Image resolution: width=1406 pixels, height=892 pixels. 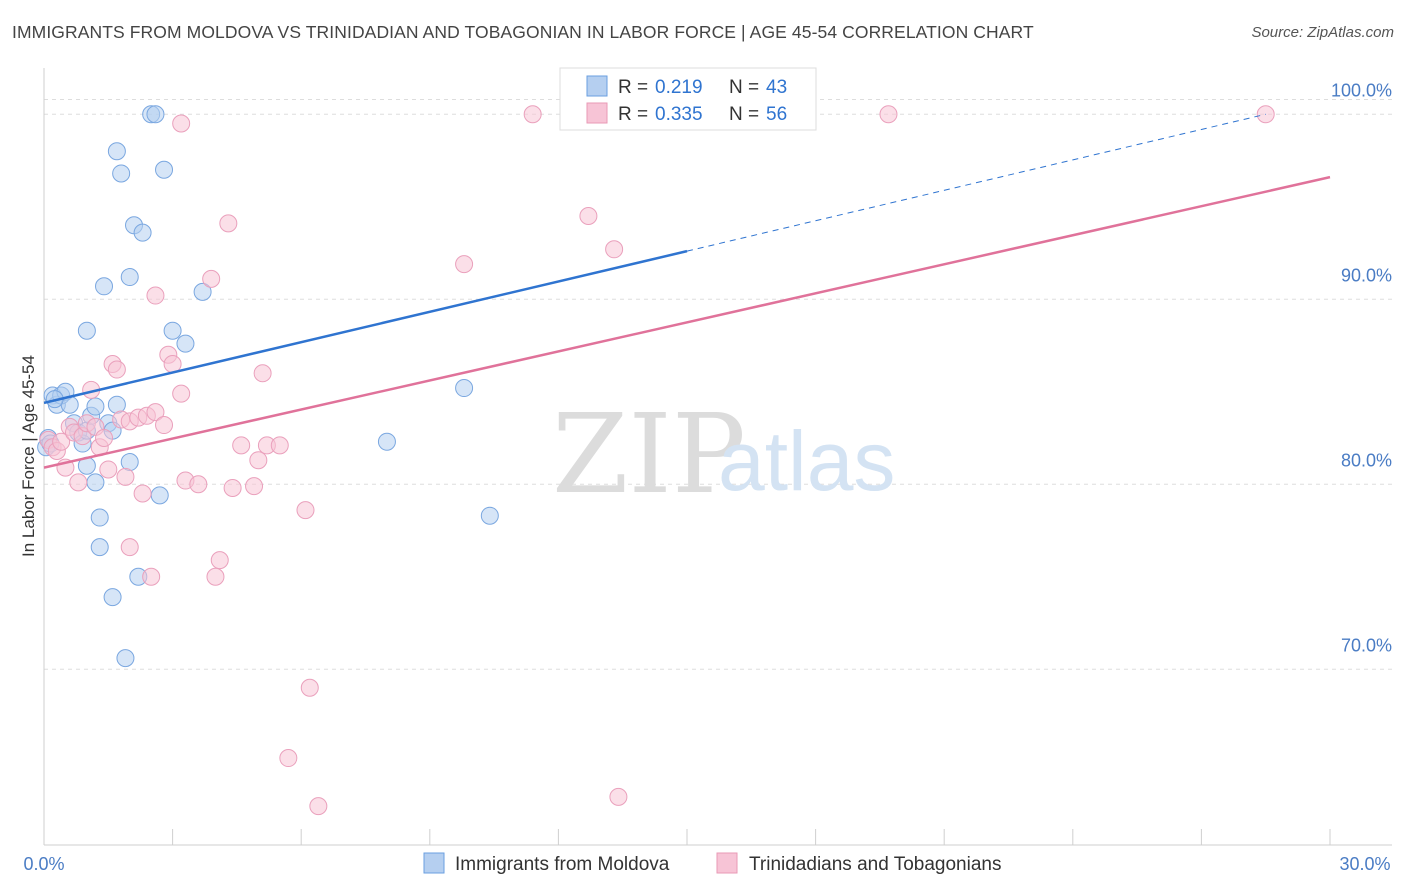 I want to click on y-tick-label: 70.0%, so click(x=1366, y=645).